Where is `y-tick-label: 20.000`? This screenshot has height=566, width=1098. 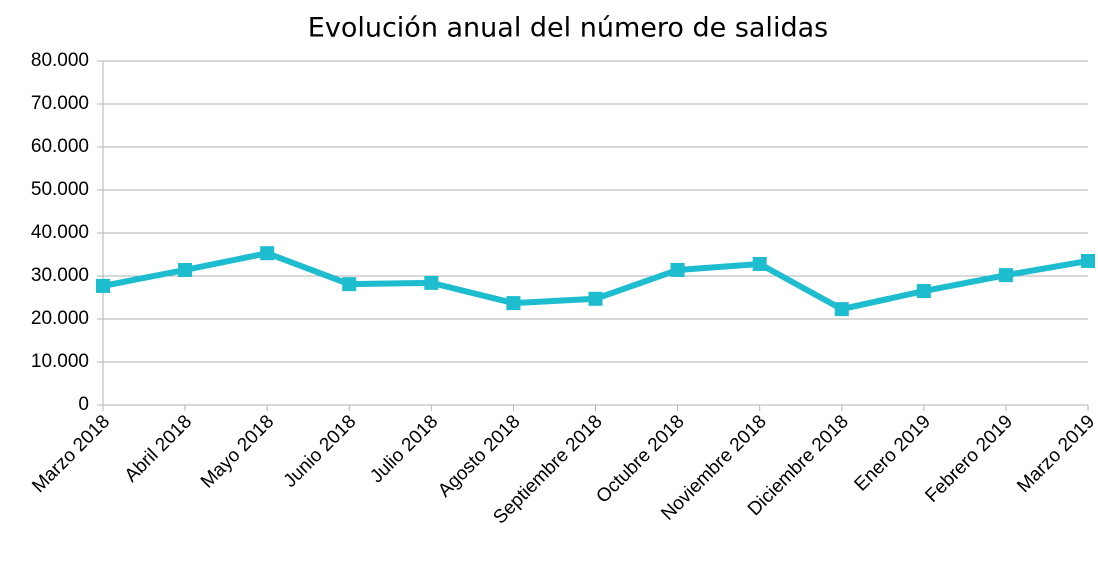 y-tick-label: 20.000 is located at coordinates (60, 318).